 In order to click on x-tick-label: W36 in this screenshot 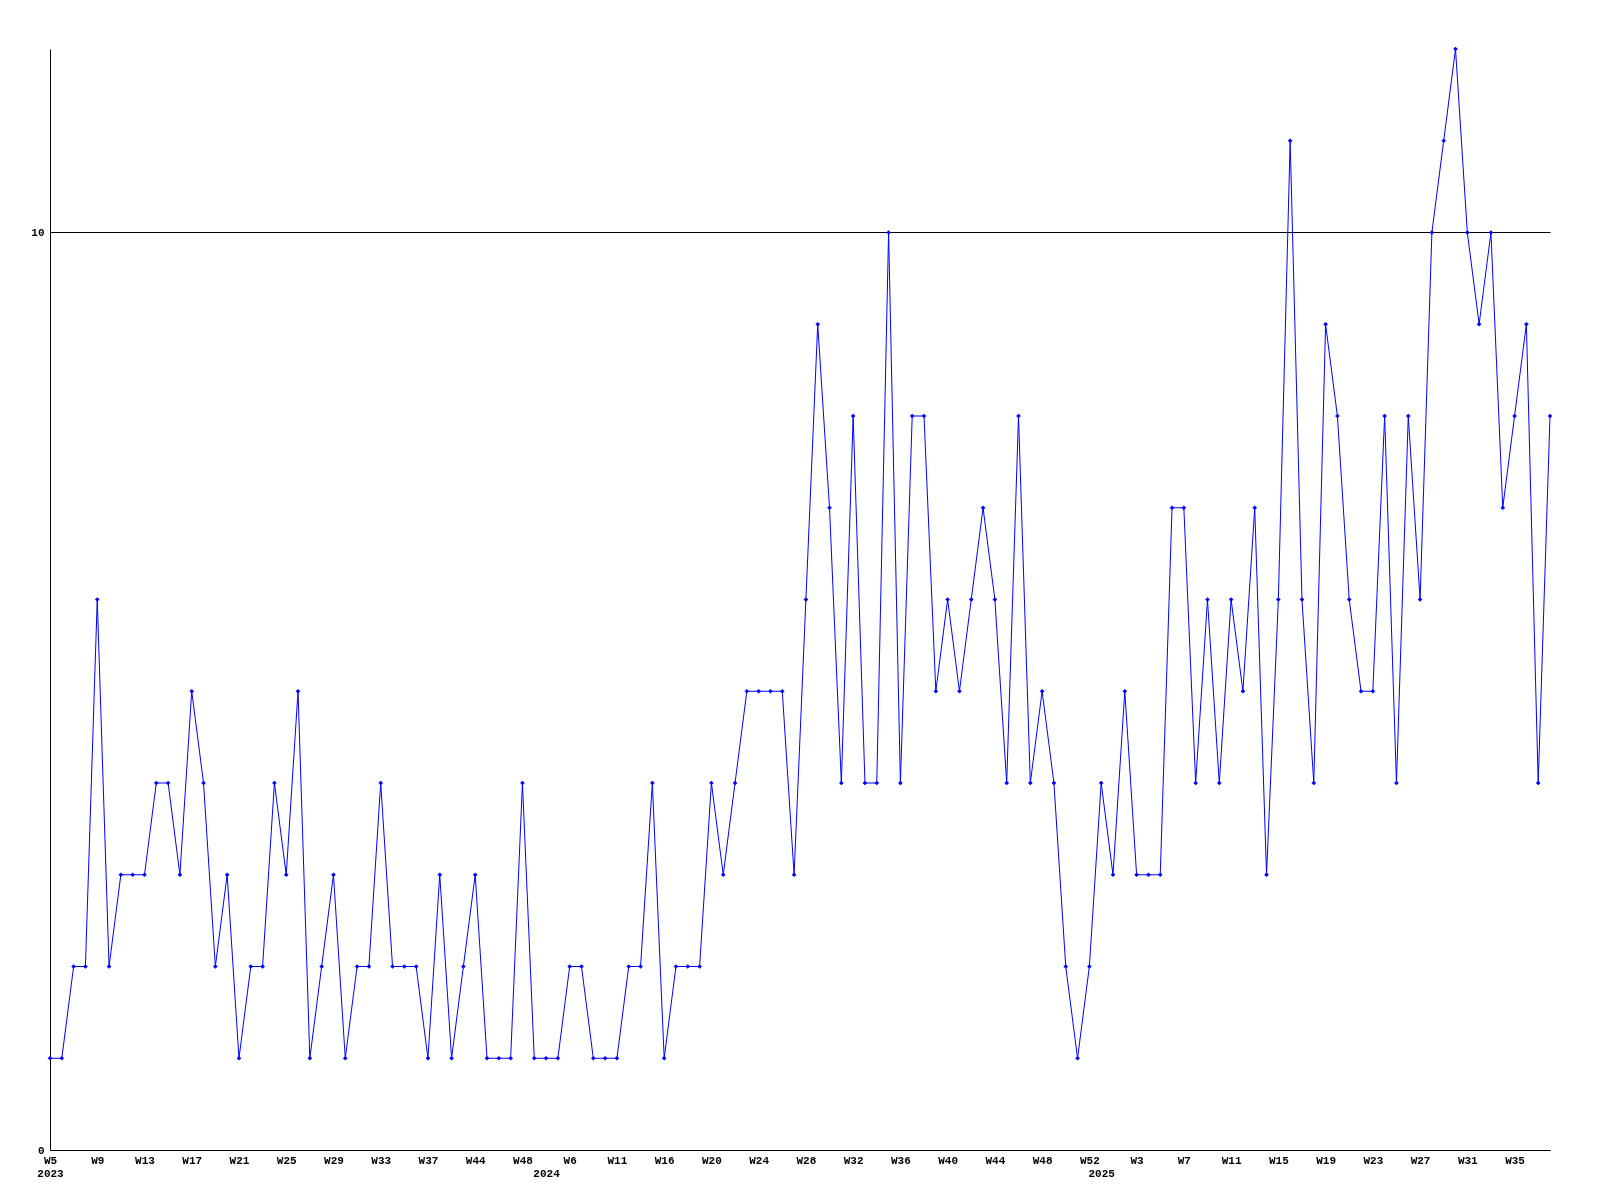, I will do `click(900, 1160)`.